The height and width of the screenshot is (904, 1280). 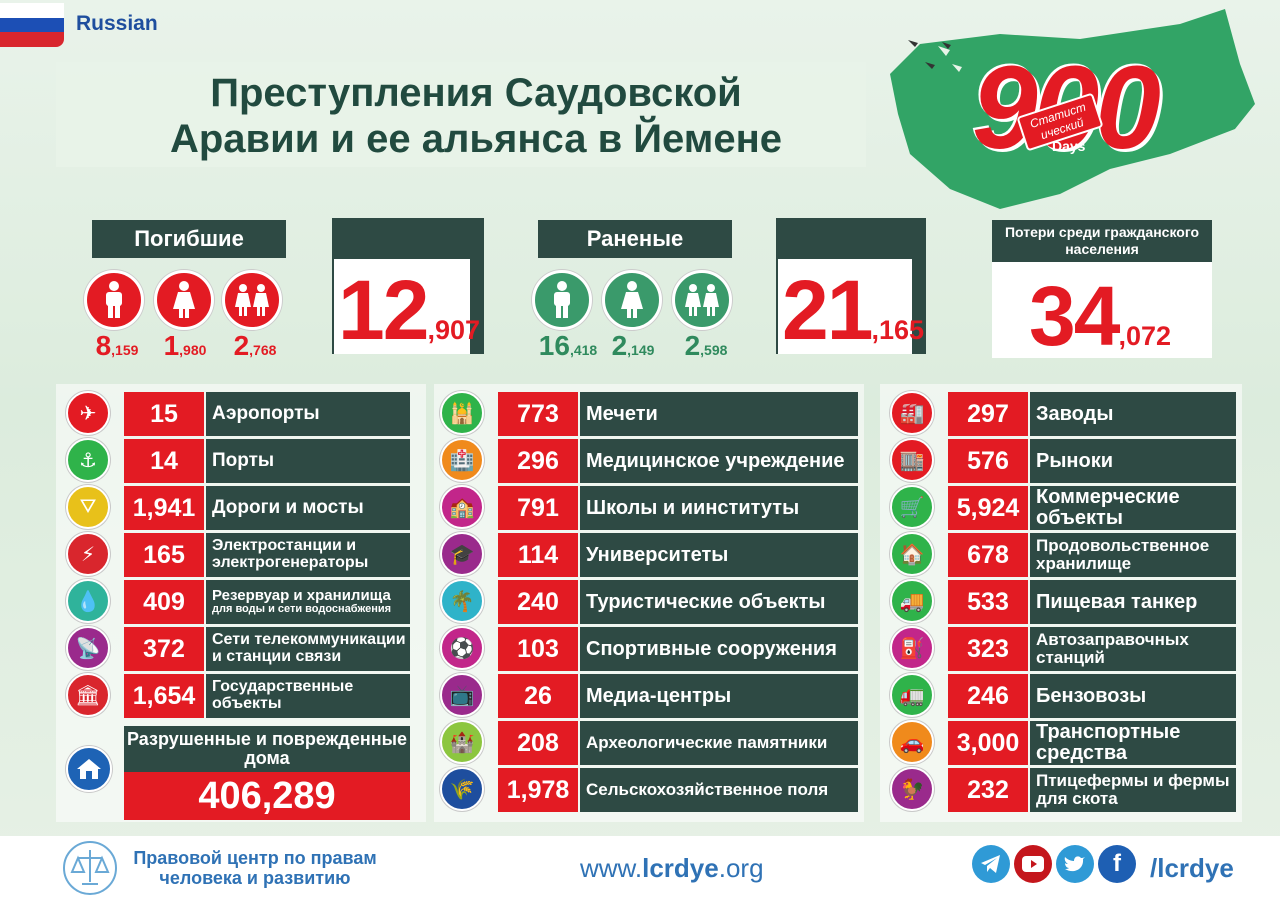 What do you see at coordinates (308, 649) in the screenshot?
I see `item-label: Сети телекоммуникации и станции связи` at bounding box center [308, 649].